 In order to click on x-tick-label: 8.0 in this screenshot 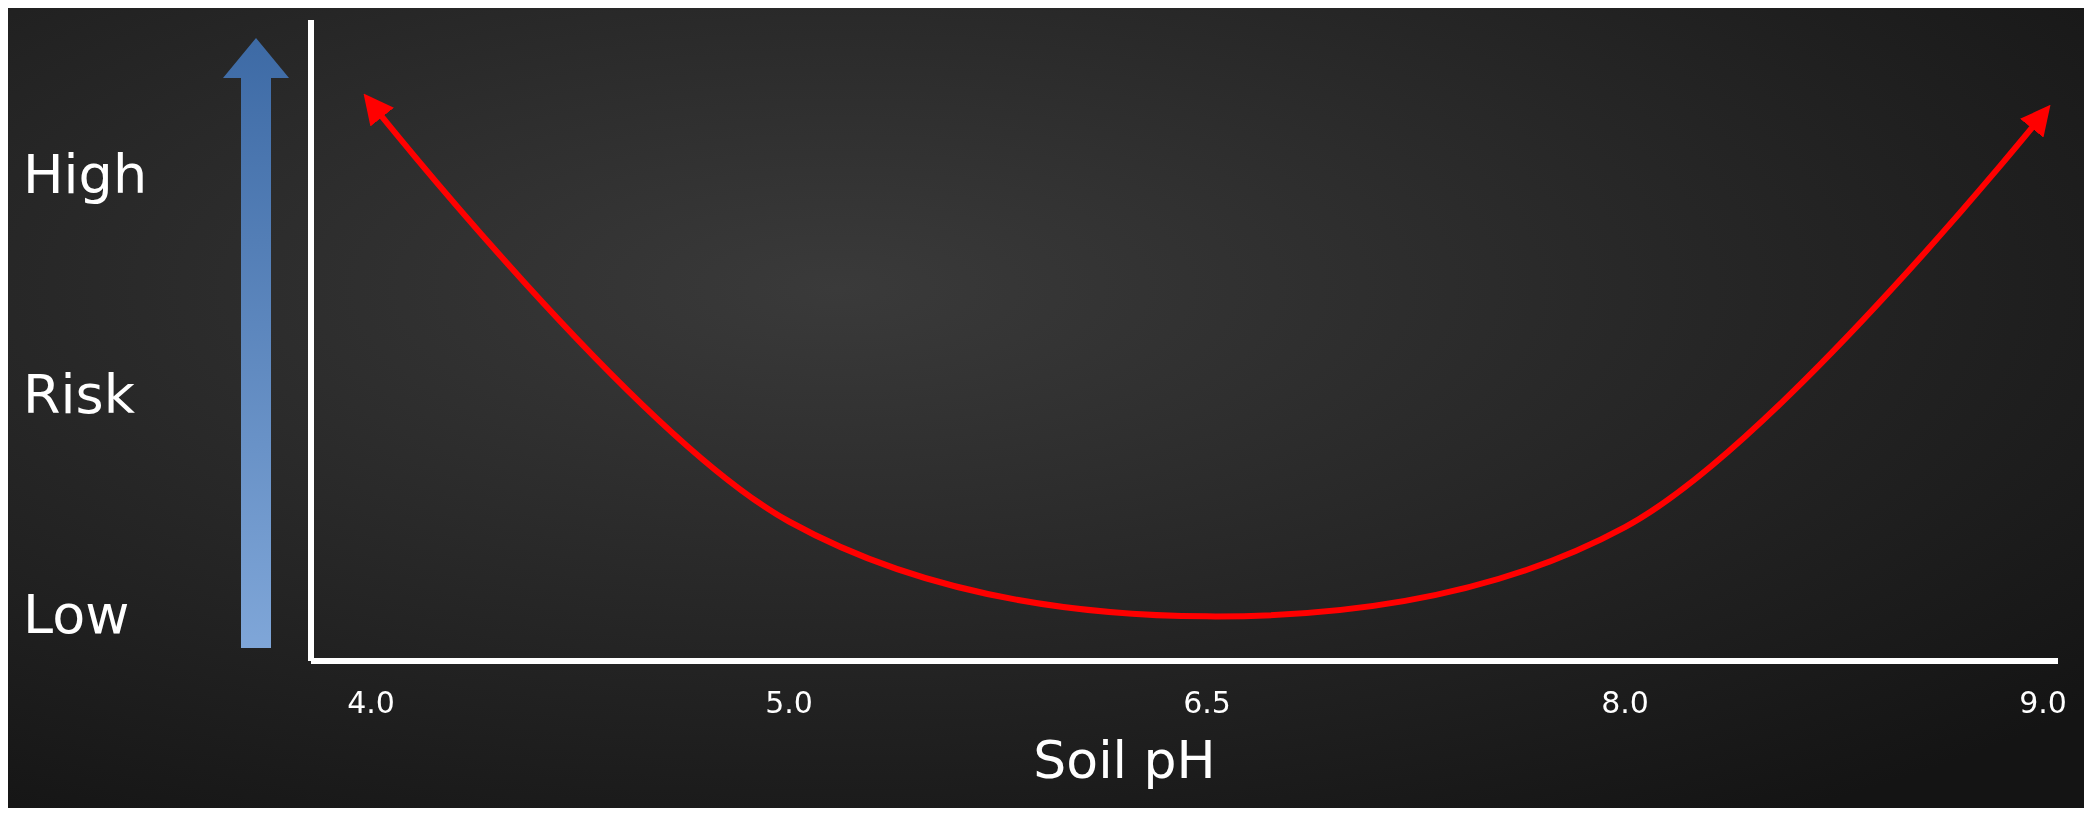, I will do `click(1625, 702)`.